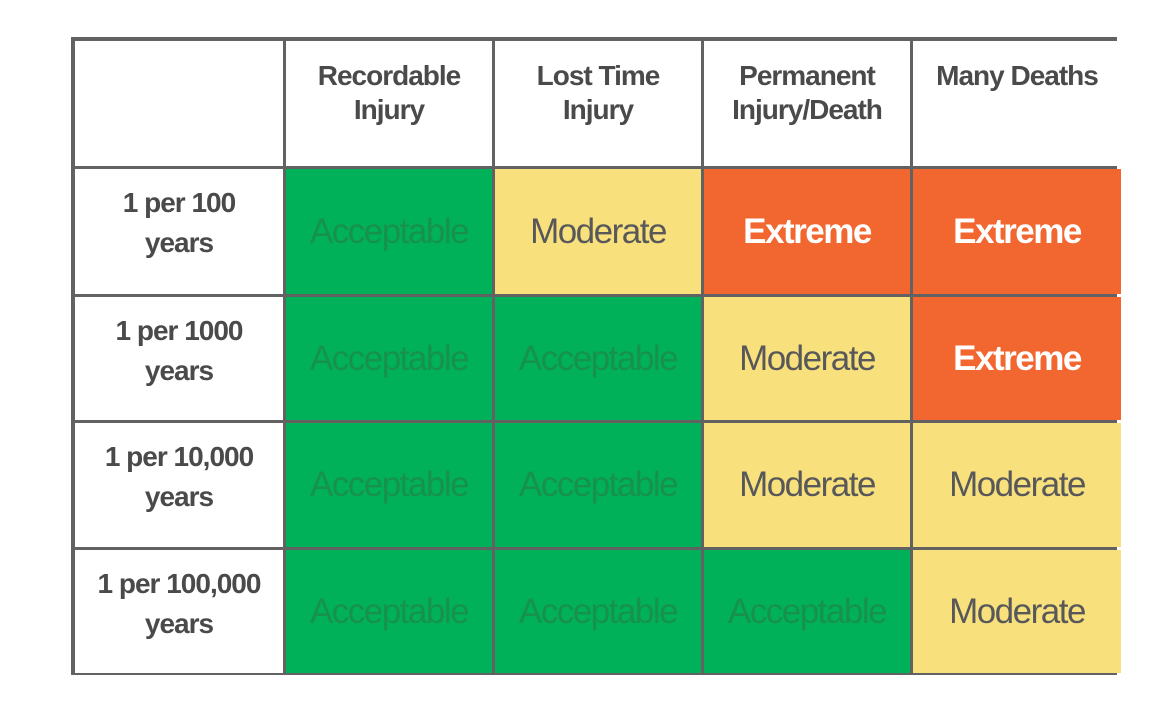 Image resolution: width=1160 pixels, height=715 pixels. I want to click on table-corner-cell, so click(179, 103).